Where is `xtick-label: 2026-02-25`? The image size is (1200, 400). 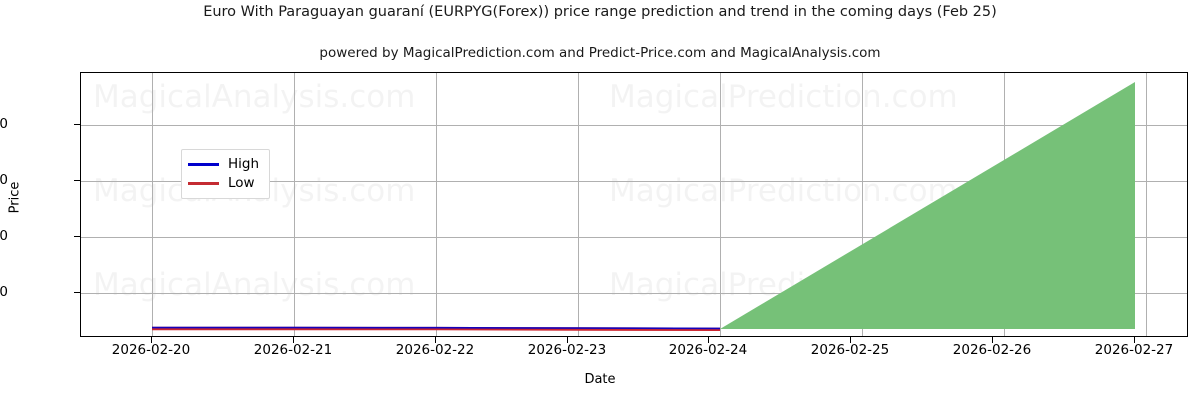
xtick-label: 2026-02-25 is located at coordinates (850, 350).